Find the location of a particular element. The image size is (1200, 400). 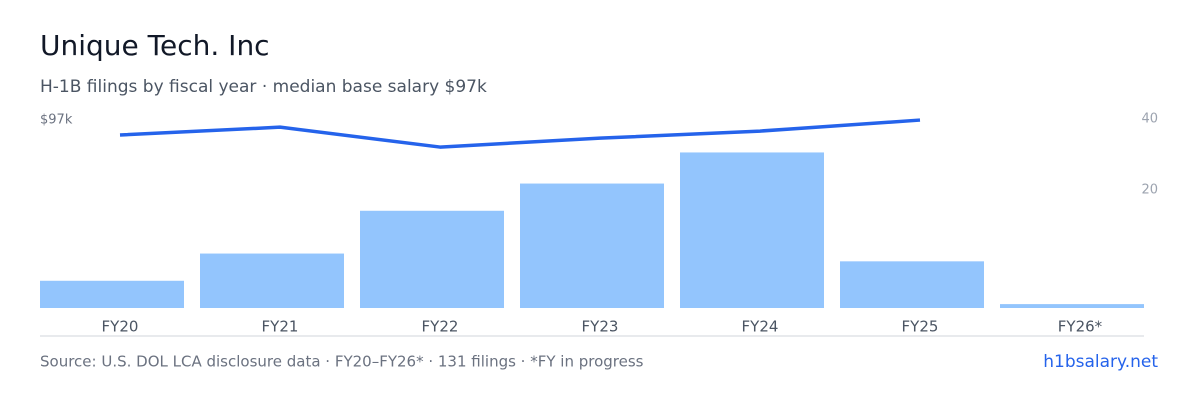

y2-tick-label: 40 is located at coordinates (1149, 119).